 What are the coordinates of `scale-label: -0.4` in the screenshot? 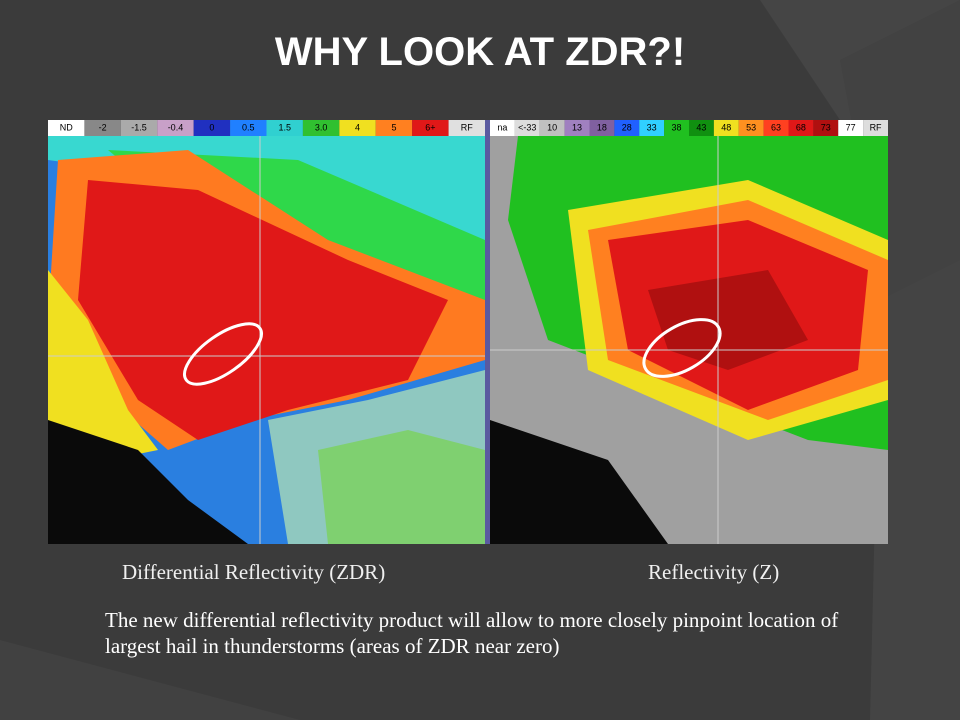 It's located at (176, 127).